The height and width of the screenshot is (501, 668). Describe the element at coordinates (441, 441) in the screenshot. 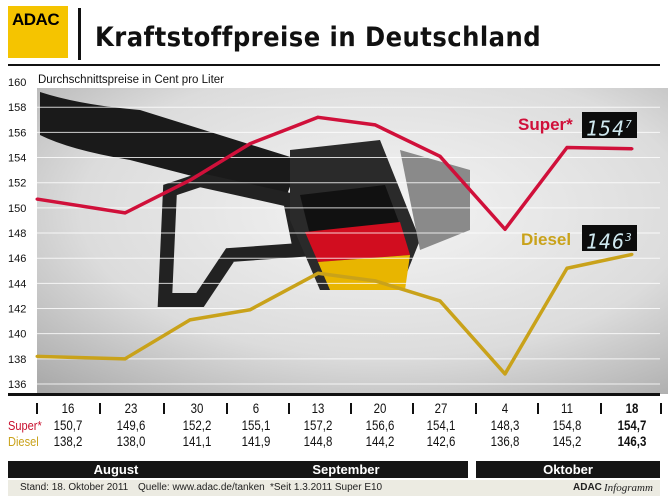

I see `diesel-value-label: 142,6` at that location.